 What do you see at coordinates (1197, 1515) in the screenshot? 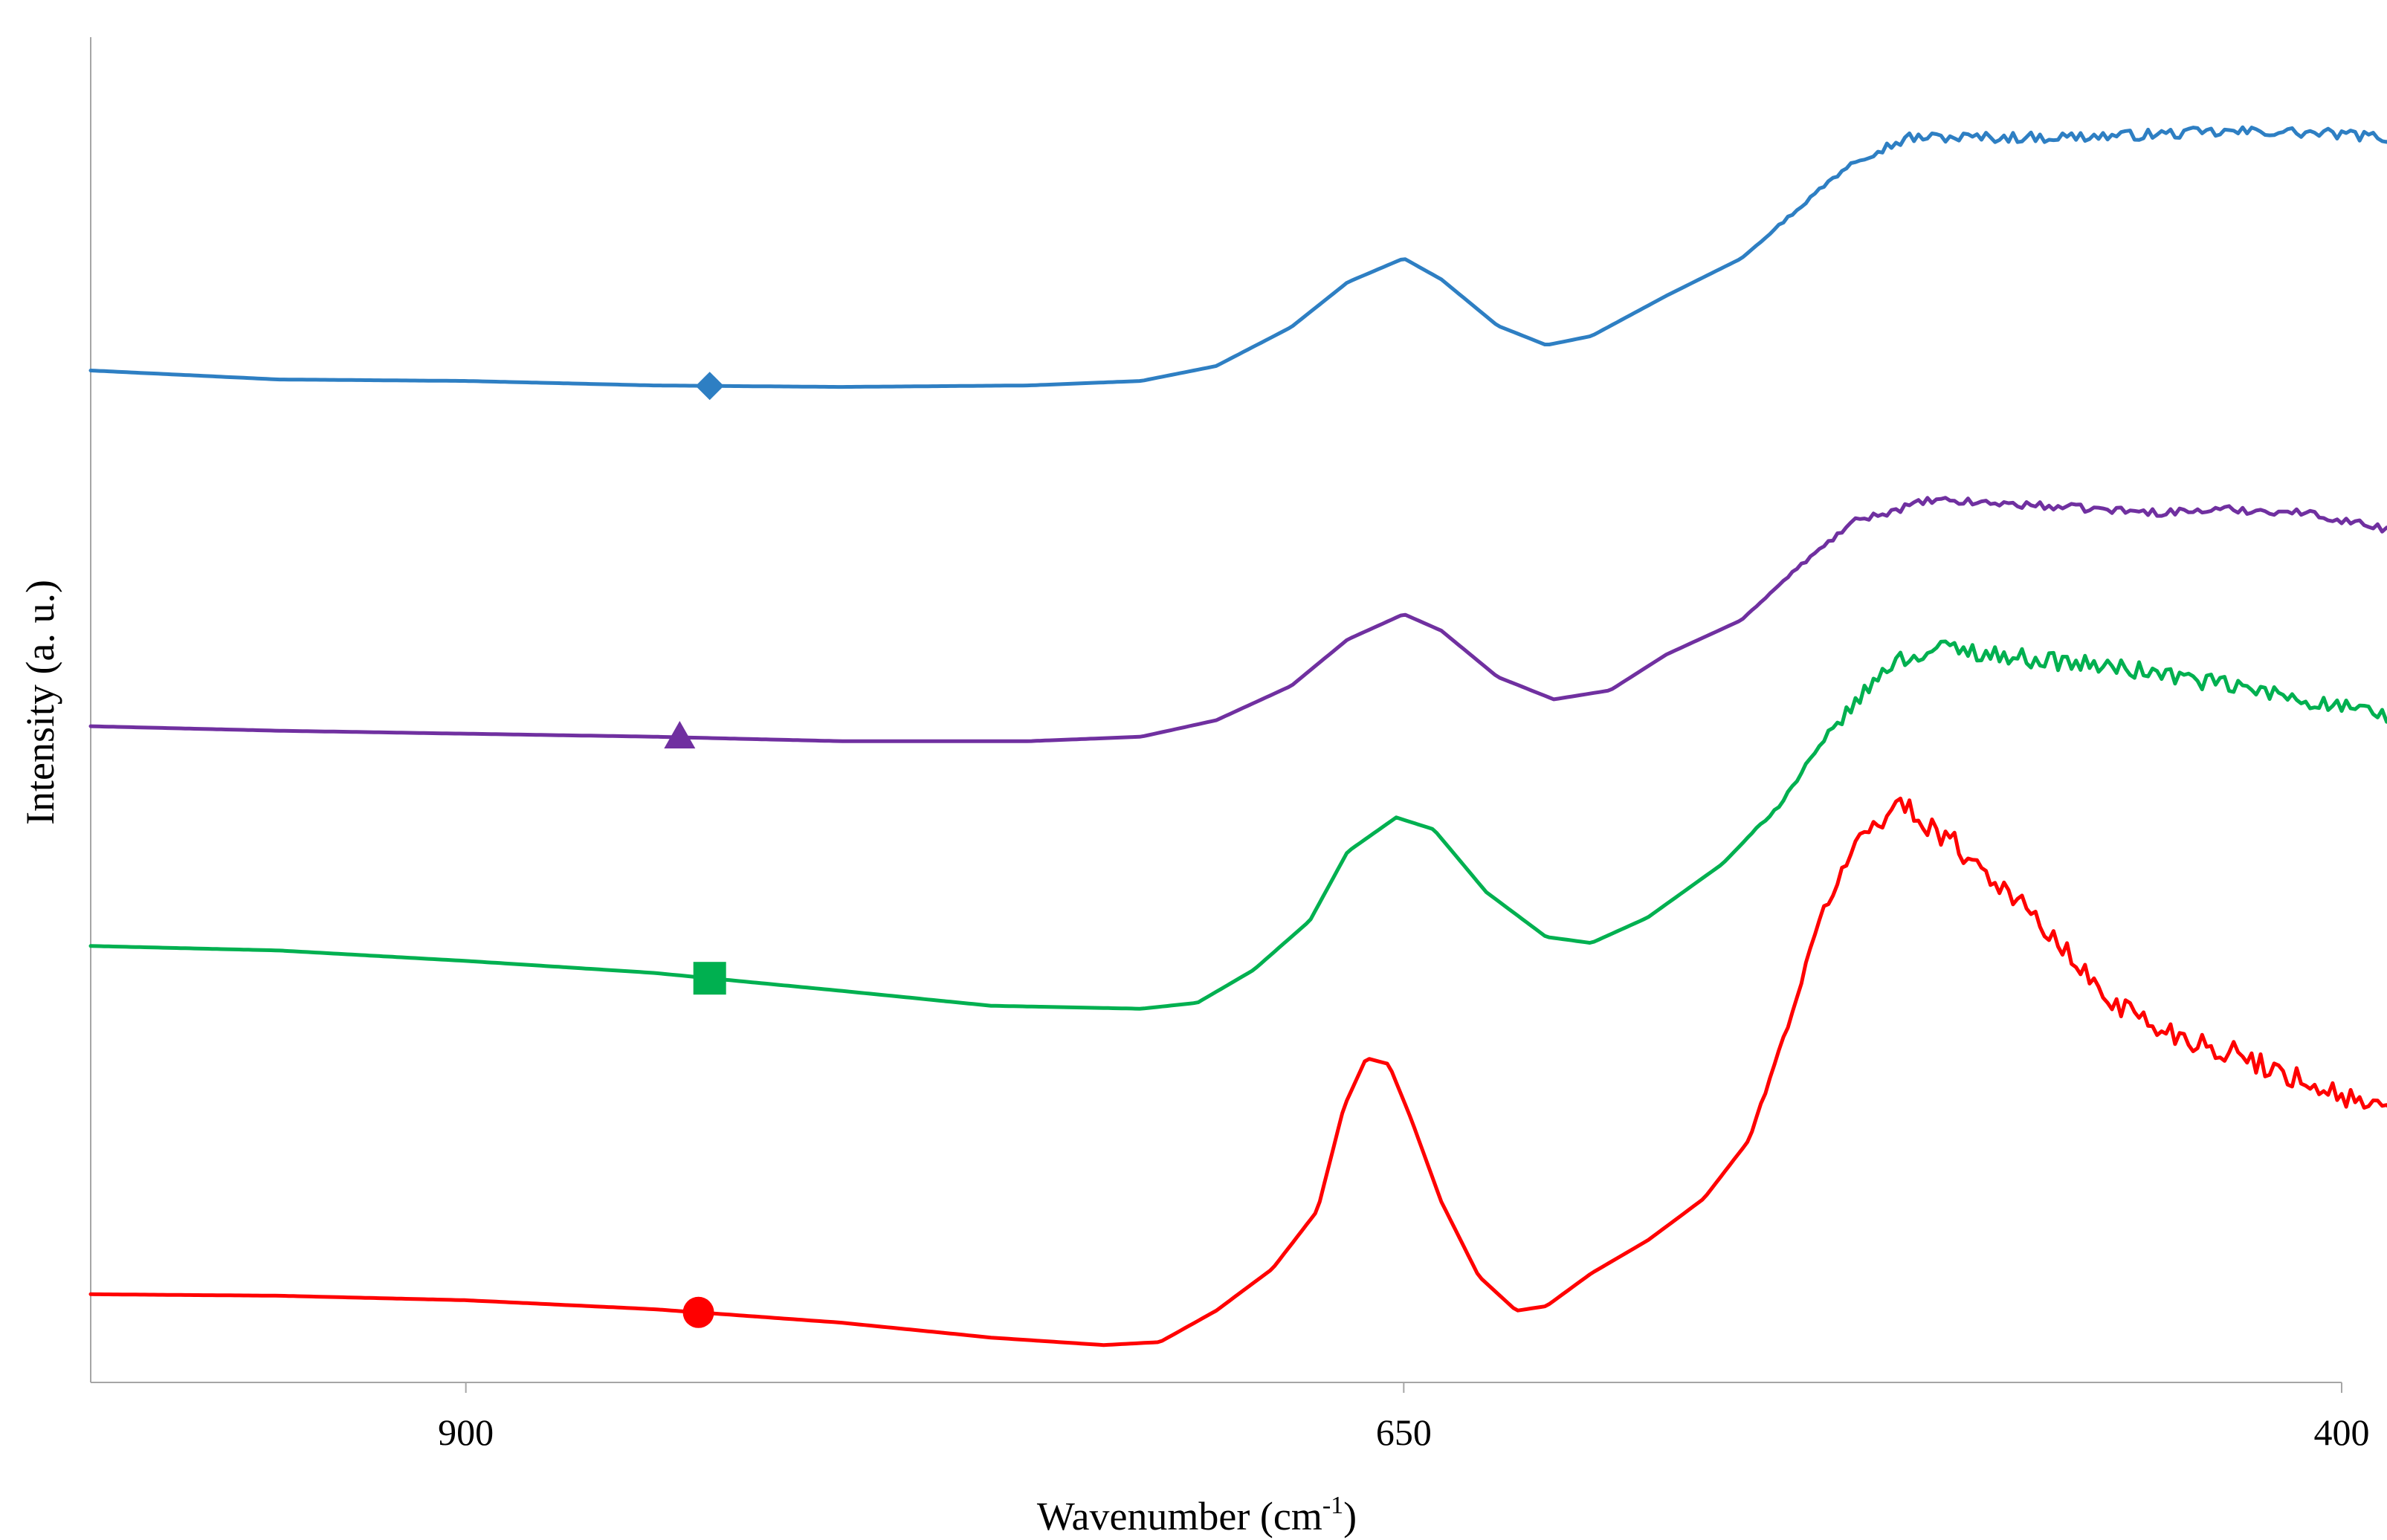
I see `x-axis-title: Wavenumber (cm-1)` at bounding box center [1197, 1515].